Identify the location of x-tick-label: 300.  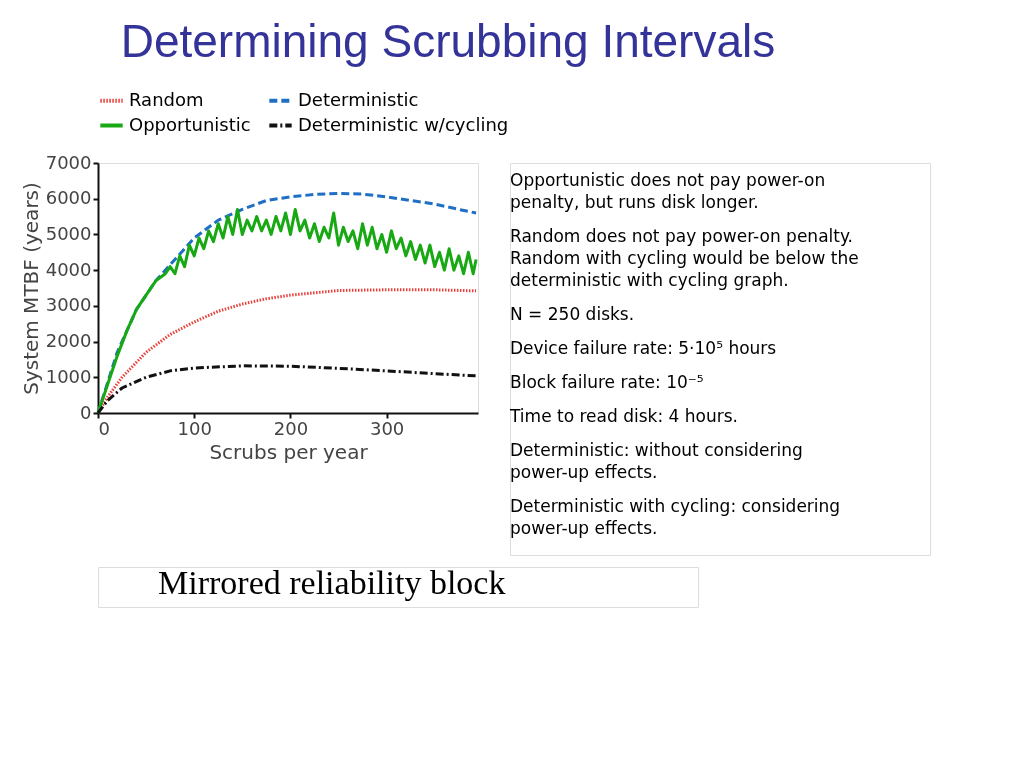
(387, 428).